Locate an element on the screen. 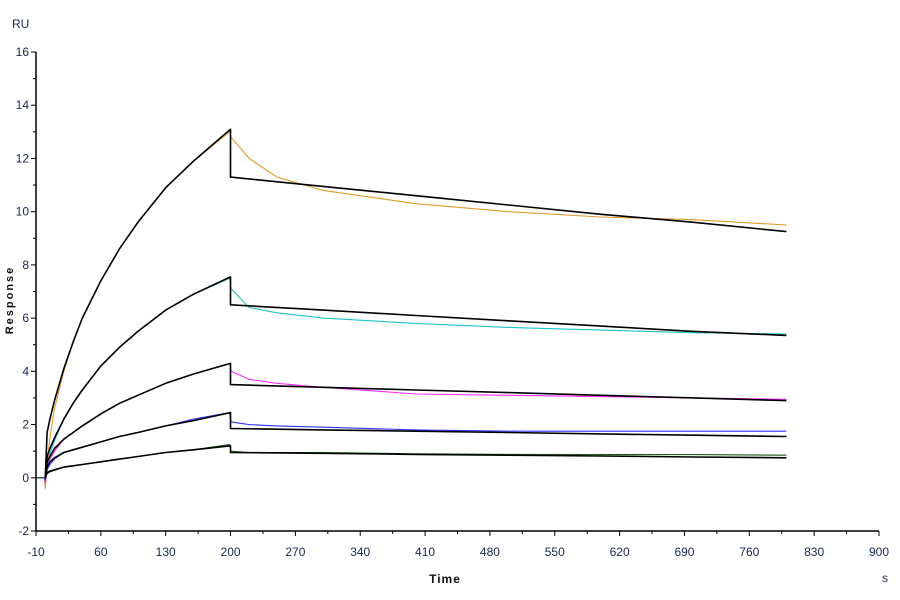 The image size is (900, 600). x-tick-label: 340 is located at coordinates (360, 552).